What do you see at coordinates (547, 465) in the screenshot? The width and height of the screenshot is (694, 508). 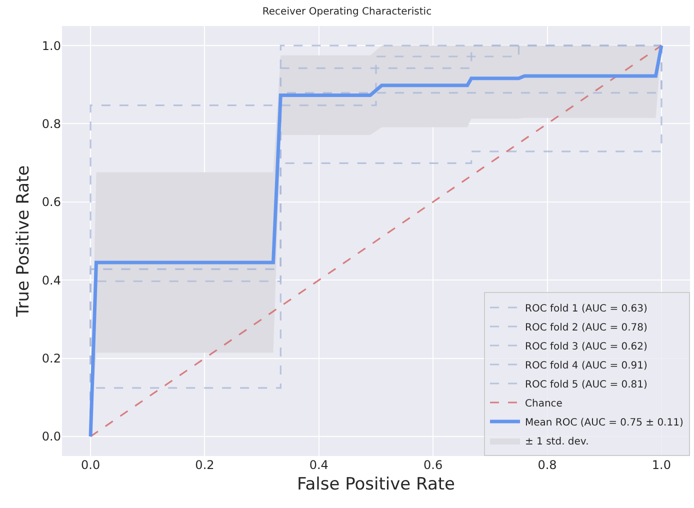 I see `x-tick-label: 0.8` at bounding box center [547, 465].